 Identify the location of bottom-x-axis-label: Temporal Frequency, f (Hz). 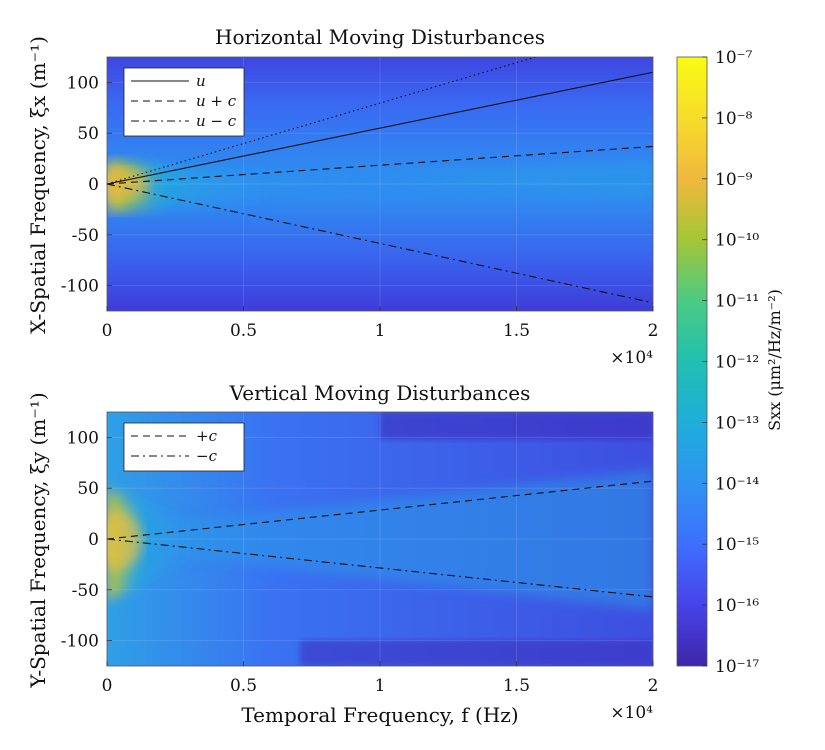
(379, 715).